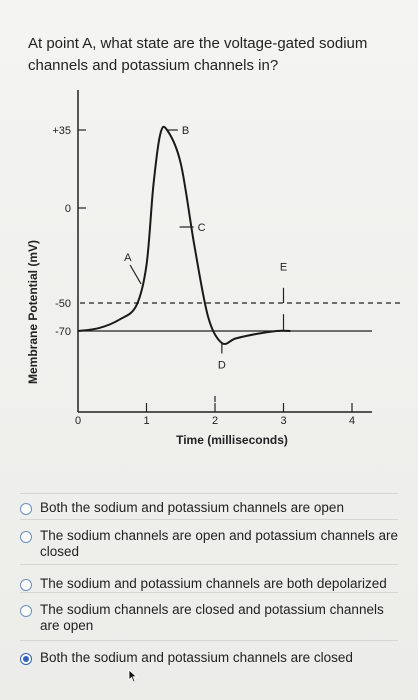 This screenshot has width=418, height=700. What do you see at coordinates (133, 676) in the screenshot?
I see `mouse-cursor-icon` at bounding box center [133, 676].